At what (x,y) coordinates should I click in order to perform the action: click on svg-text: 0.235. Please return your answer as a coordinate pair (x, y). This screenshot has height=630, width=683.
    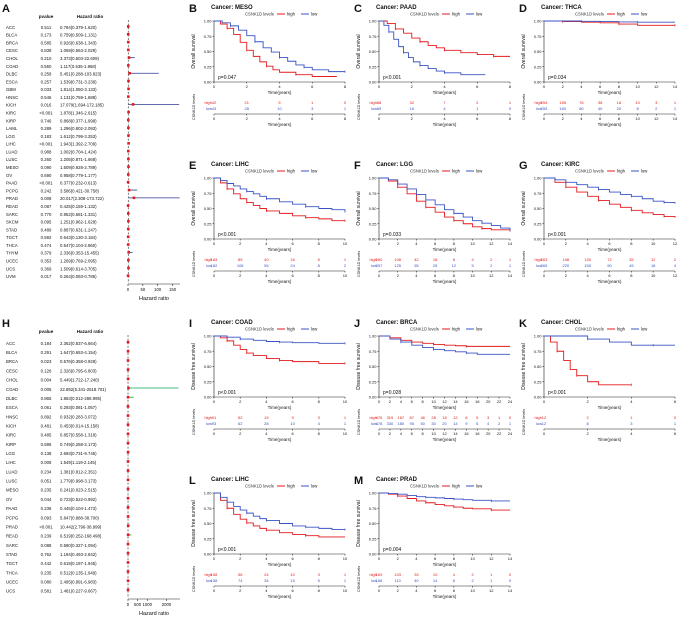
    Looking at the image, I should click on (46, 572).